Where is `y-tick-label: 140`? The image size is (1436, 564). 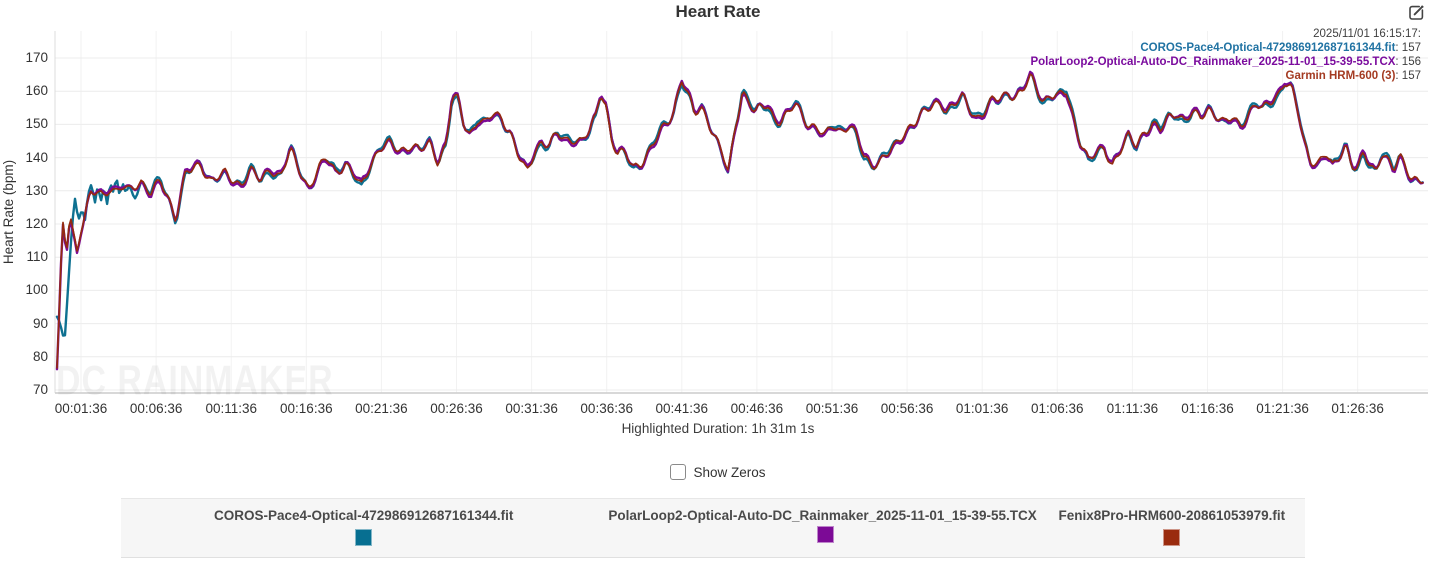
y-tick-label: 140 is located at coordinates (36, 157).